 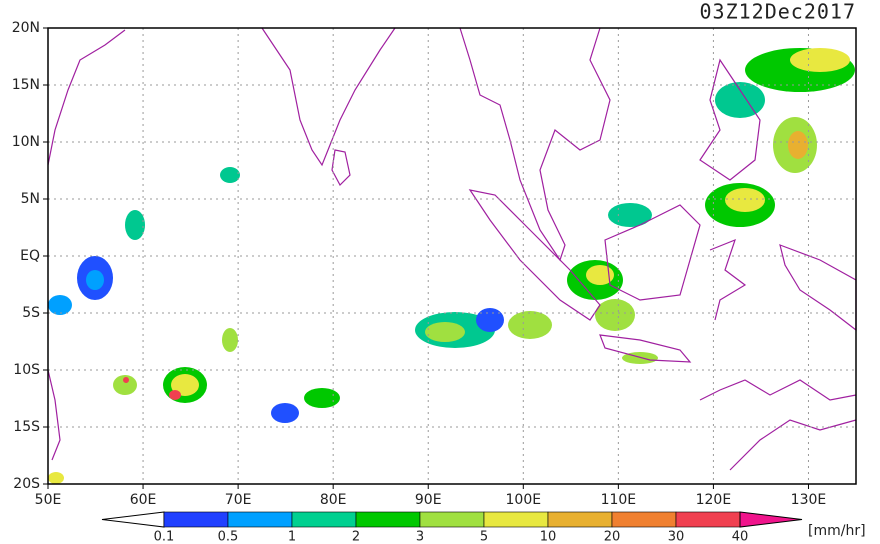 I want to click on colorbar-label: 3, so click(x=420, y=537).